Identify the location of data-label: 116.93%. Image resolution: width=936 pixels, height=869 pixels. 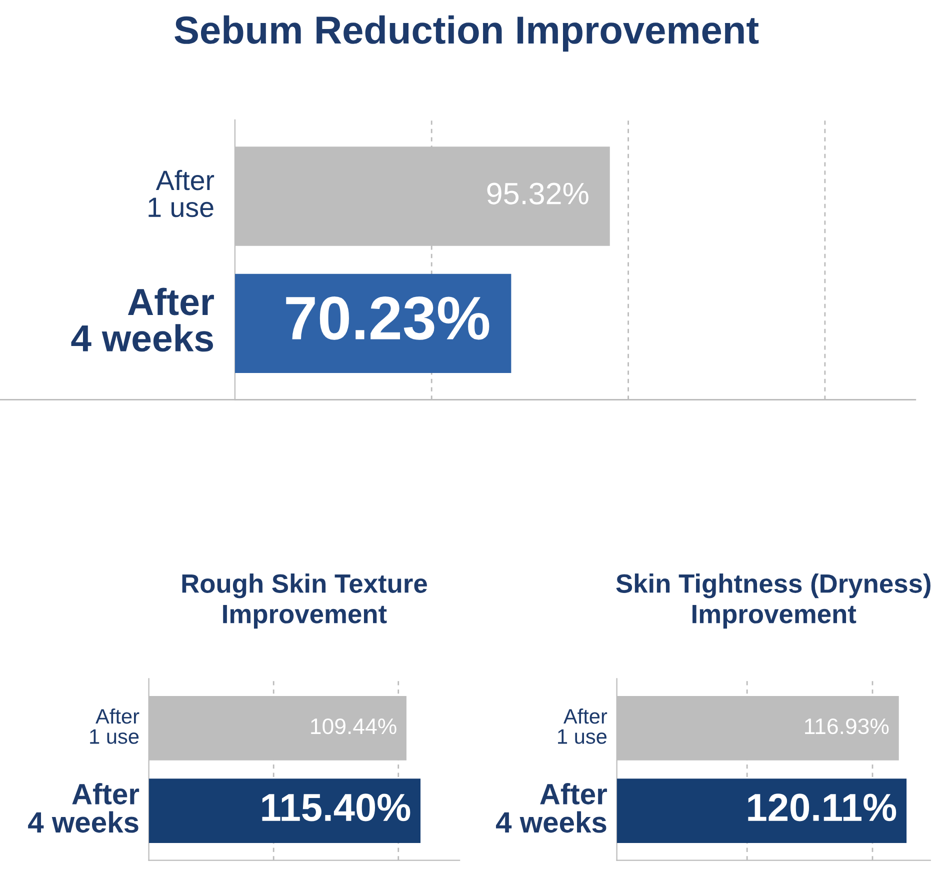
(847, 726).